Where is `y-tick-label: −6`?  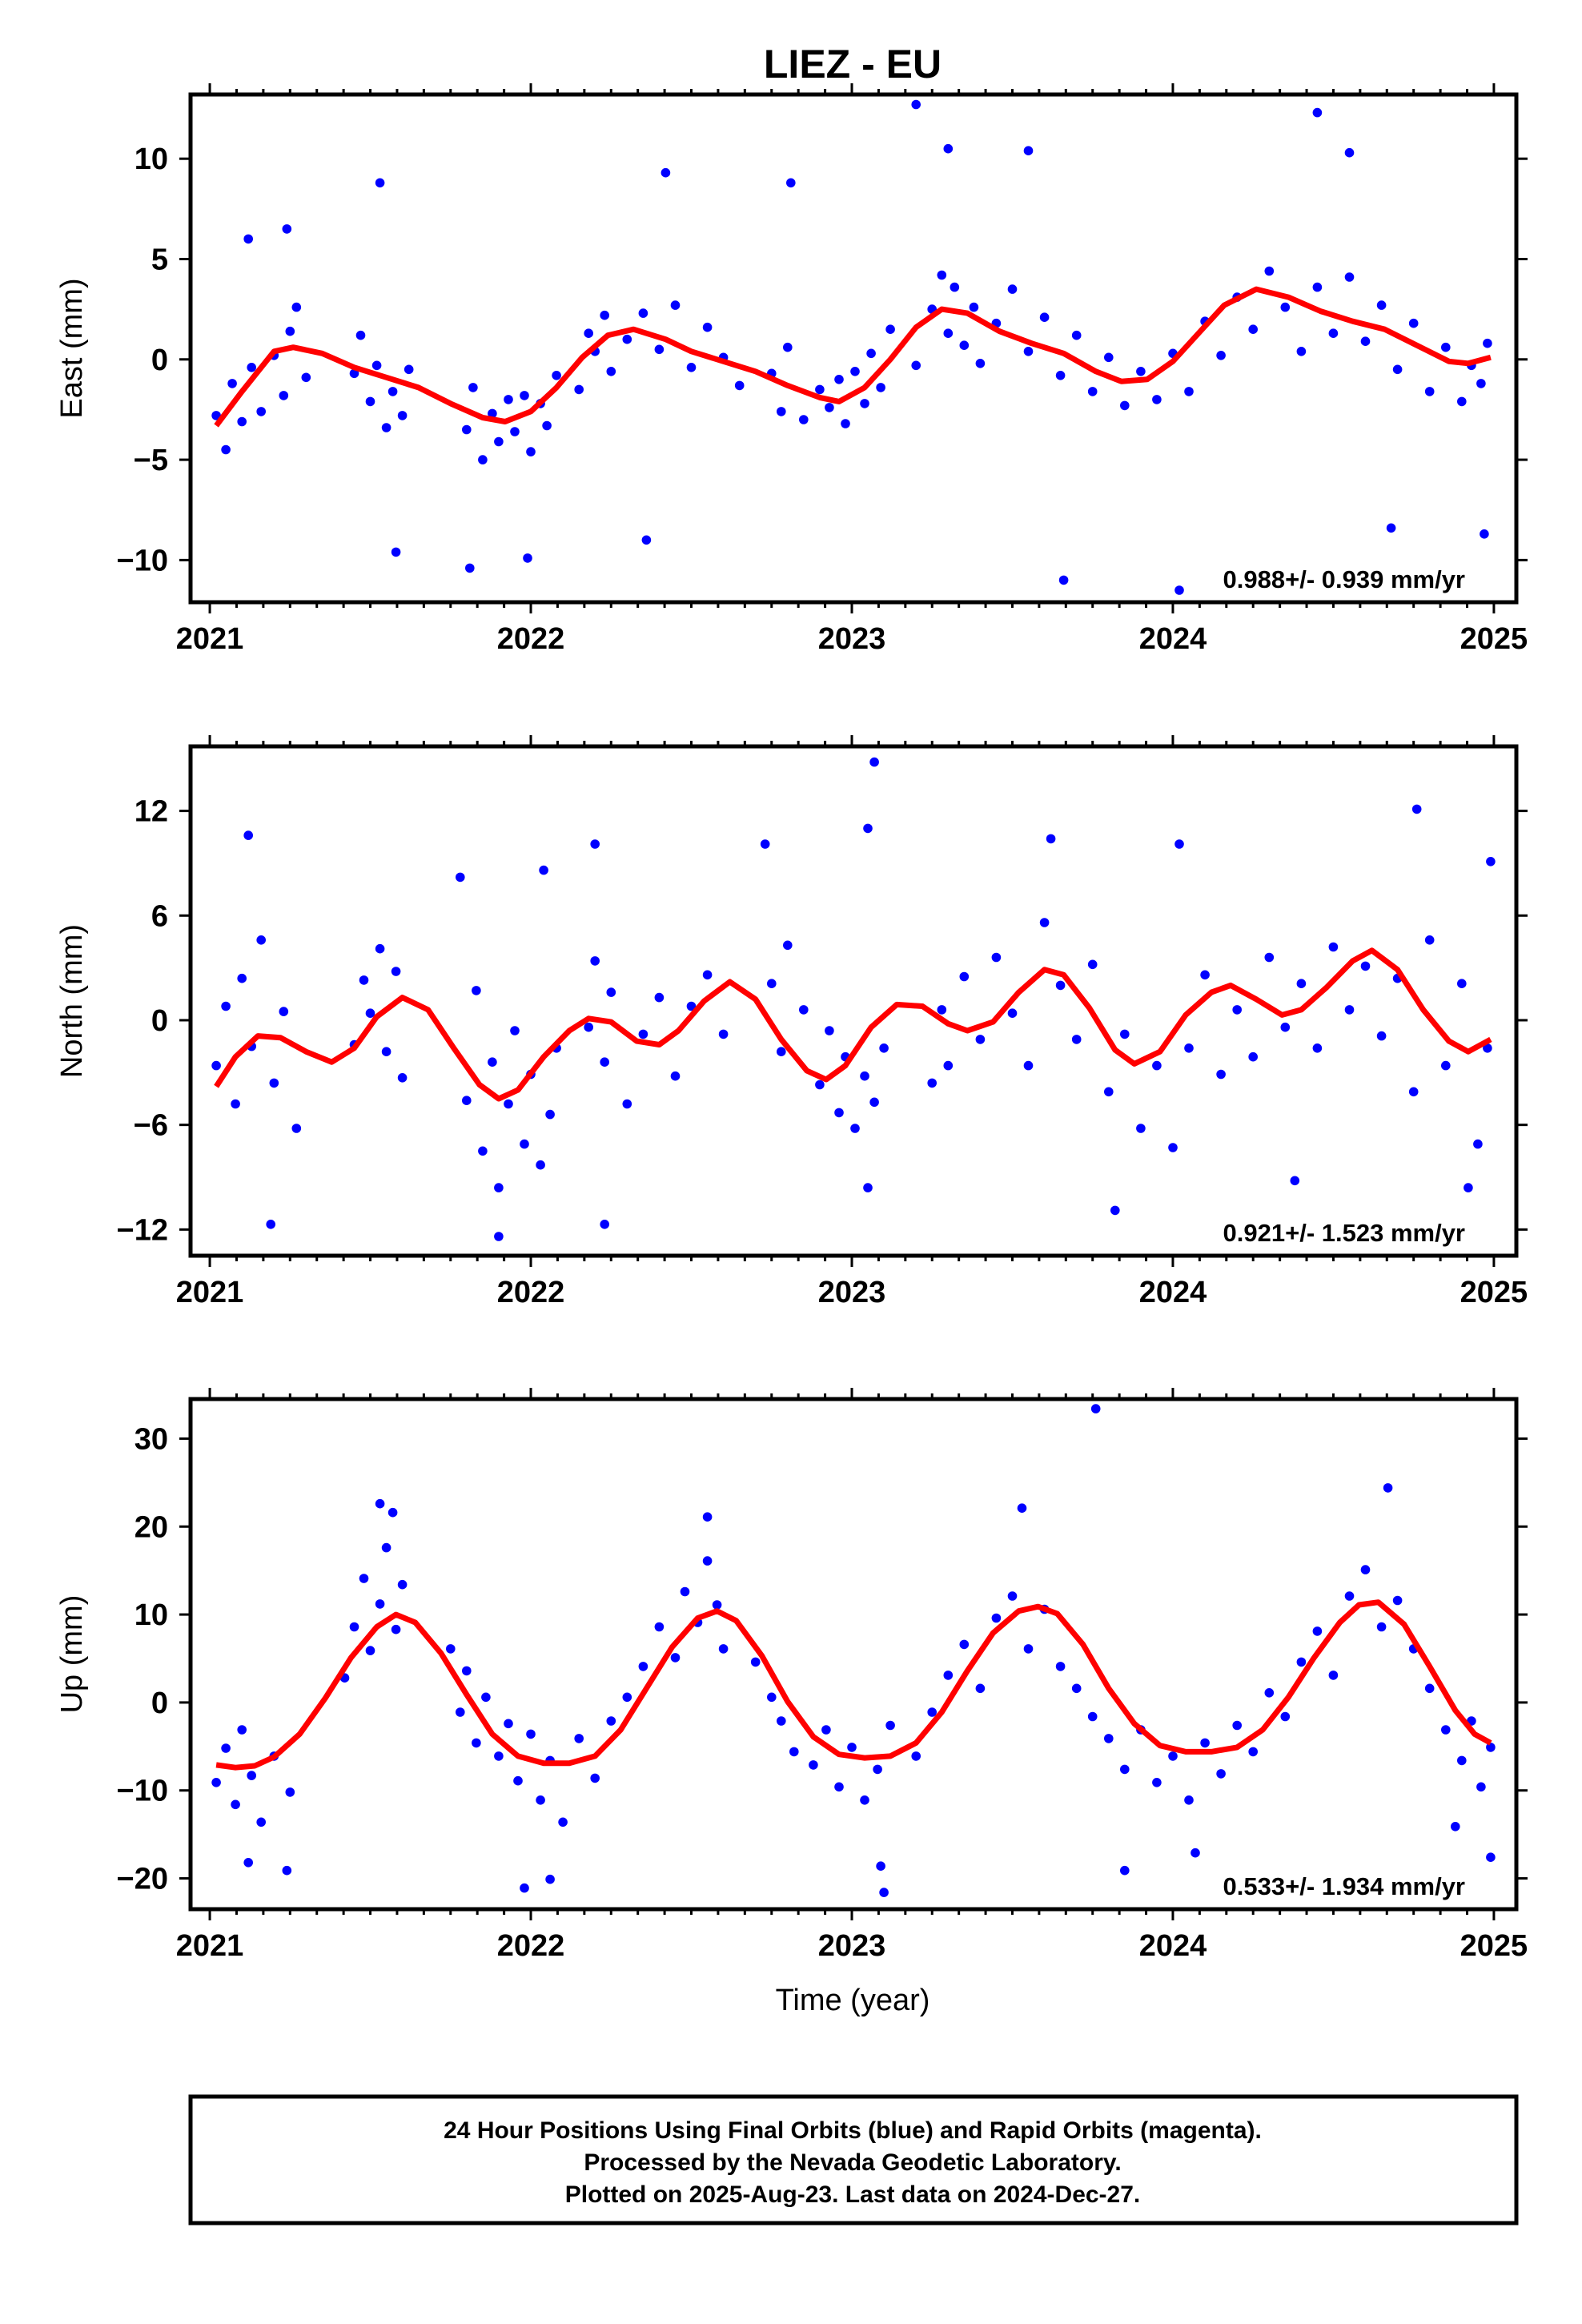 y-tick-label: −6 is located at coordinates (151, 1126).